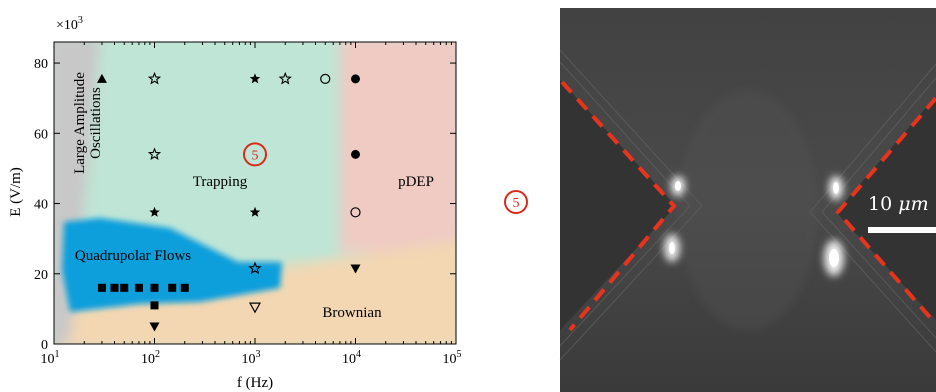 This screenshot has height=392, width=936. What do you see at coordinates (96, 123) in the screenshot?
I see `region-label-oscillations: Oscillations` at bounding box center [96, 123].